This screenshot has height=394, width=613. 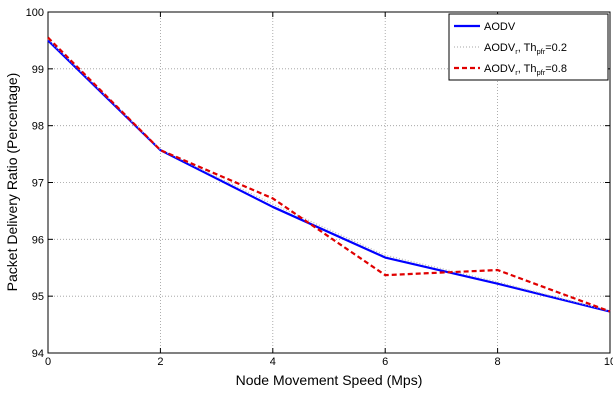 I want to click on y-tick-label: 95, so click(x=38, y=297).